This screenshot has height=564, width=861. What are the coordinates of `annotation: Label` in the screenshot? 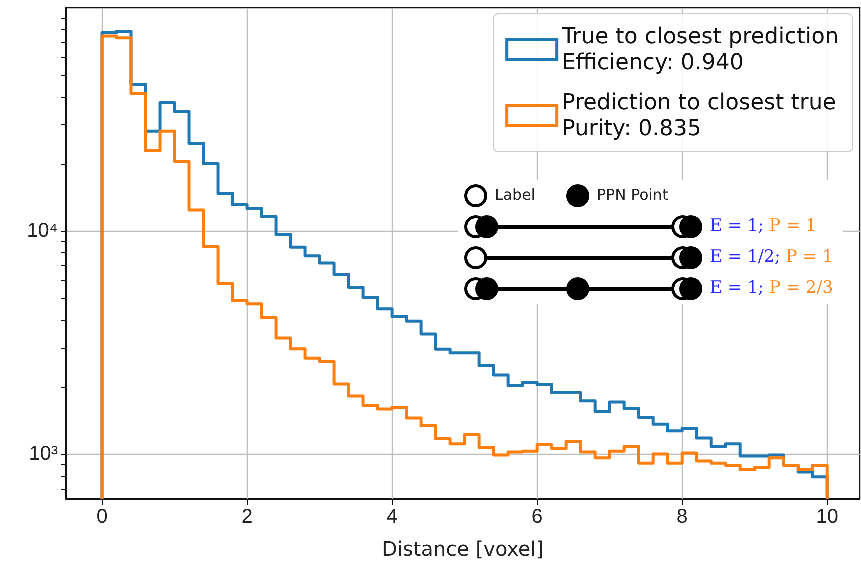 It's located at (515, 195).